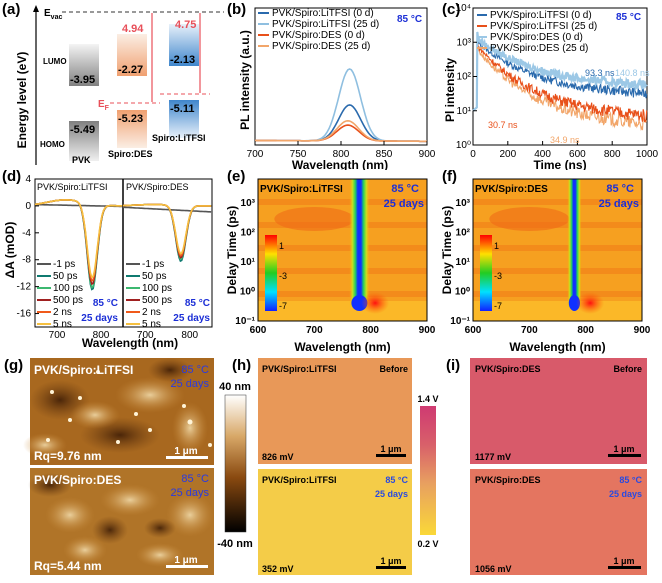 The width and height of the screenshot is (662, 583). Describe the element at coordinates (390, 449) in the screenshot. I see `kpfm-scale-top: 1 μm` at that location.